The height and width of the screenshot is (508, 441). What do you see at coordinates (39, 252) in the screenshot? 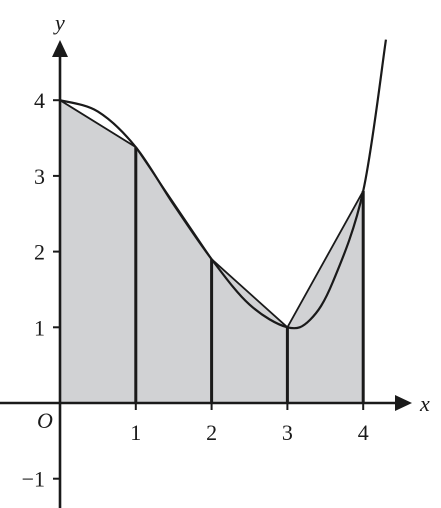
I see `y-tick-label-2: 2` at bounding box center [39, 252].